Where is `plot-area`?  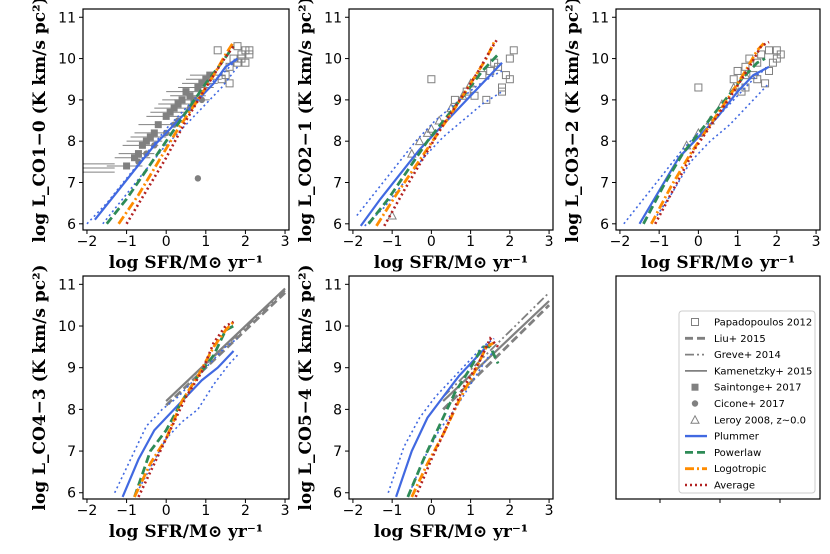 plot-area is located at coordinates (469, 395).